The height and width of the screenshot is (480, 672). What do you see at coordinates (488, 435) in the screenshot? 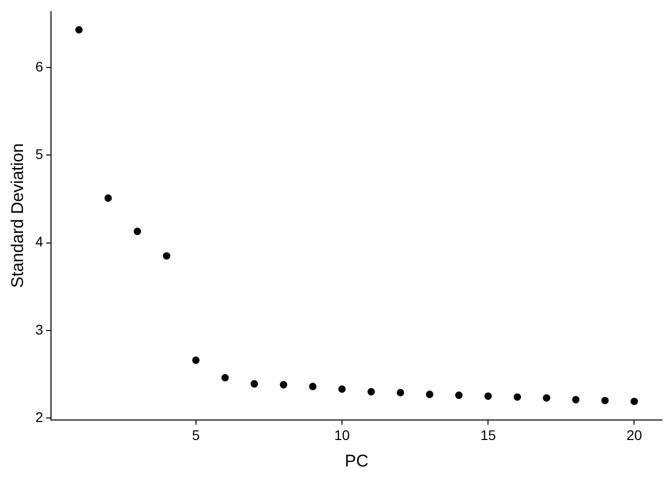
I see `x-tick-label: 15` at bounding box center [488, 435].